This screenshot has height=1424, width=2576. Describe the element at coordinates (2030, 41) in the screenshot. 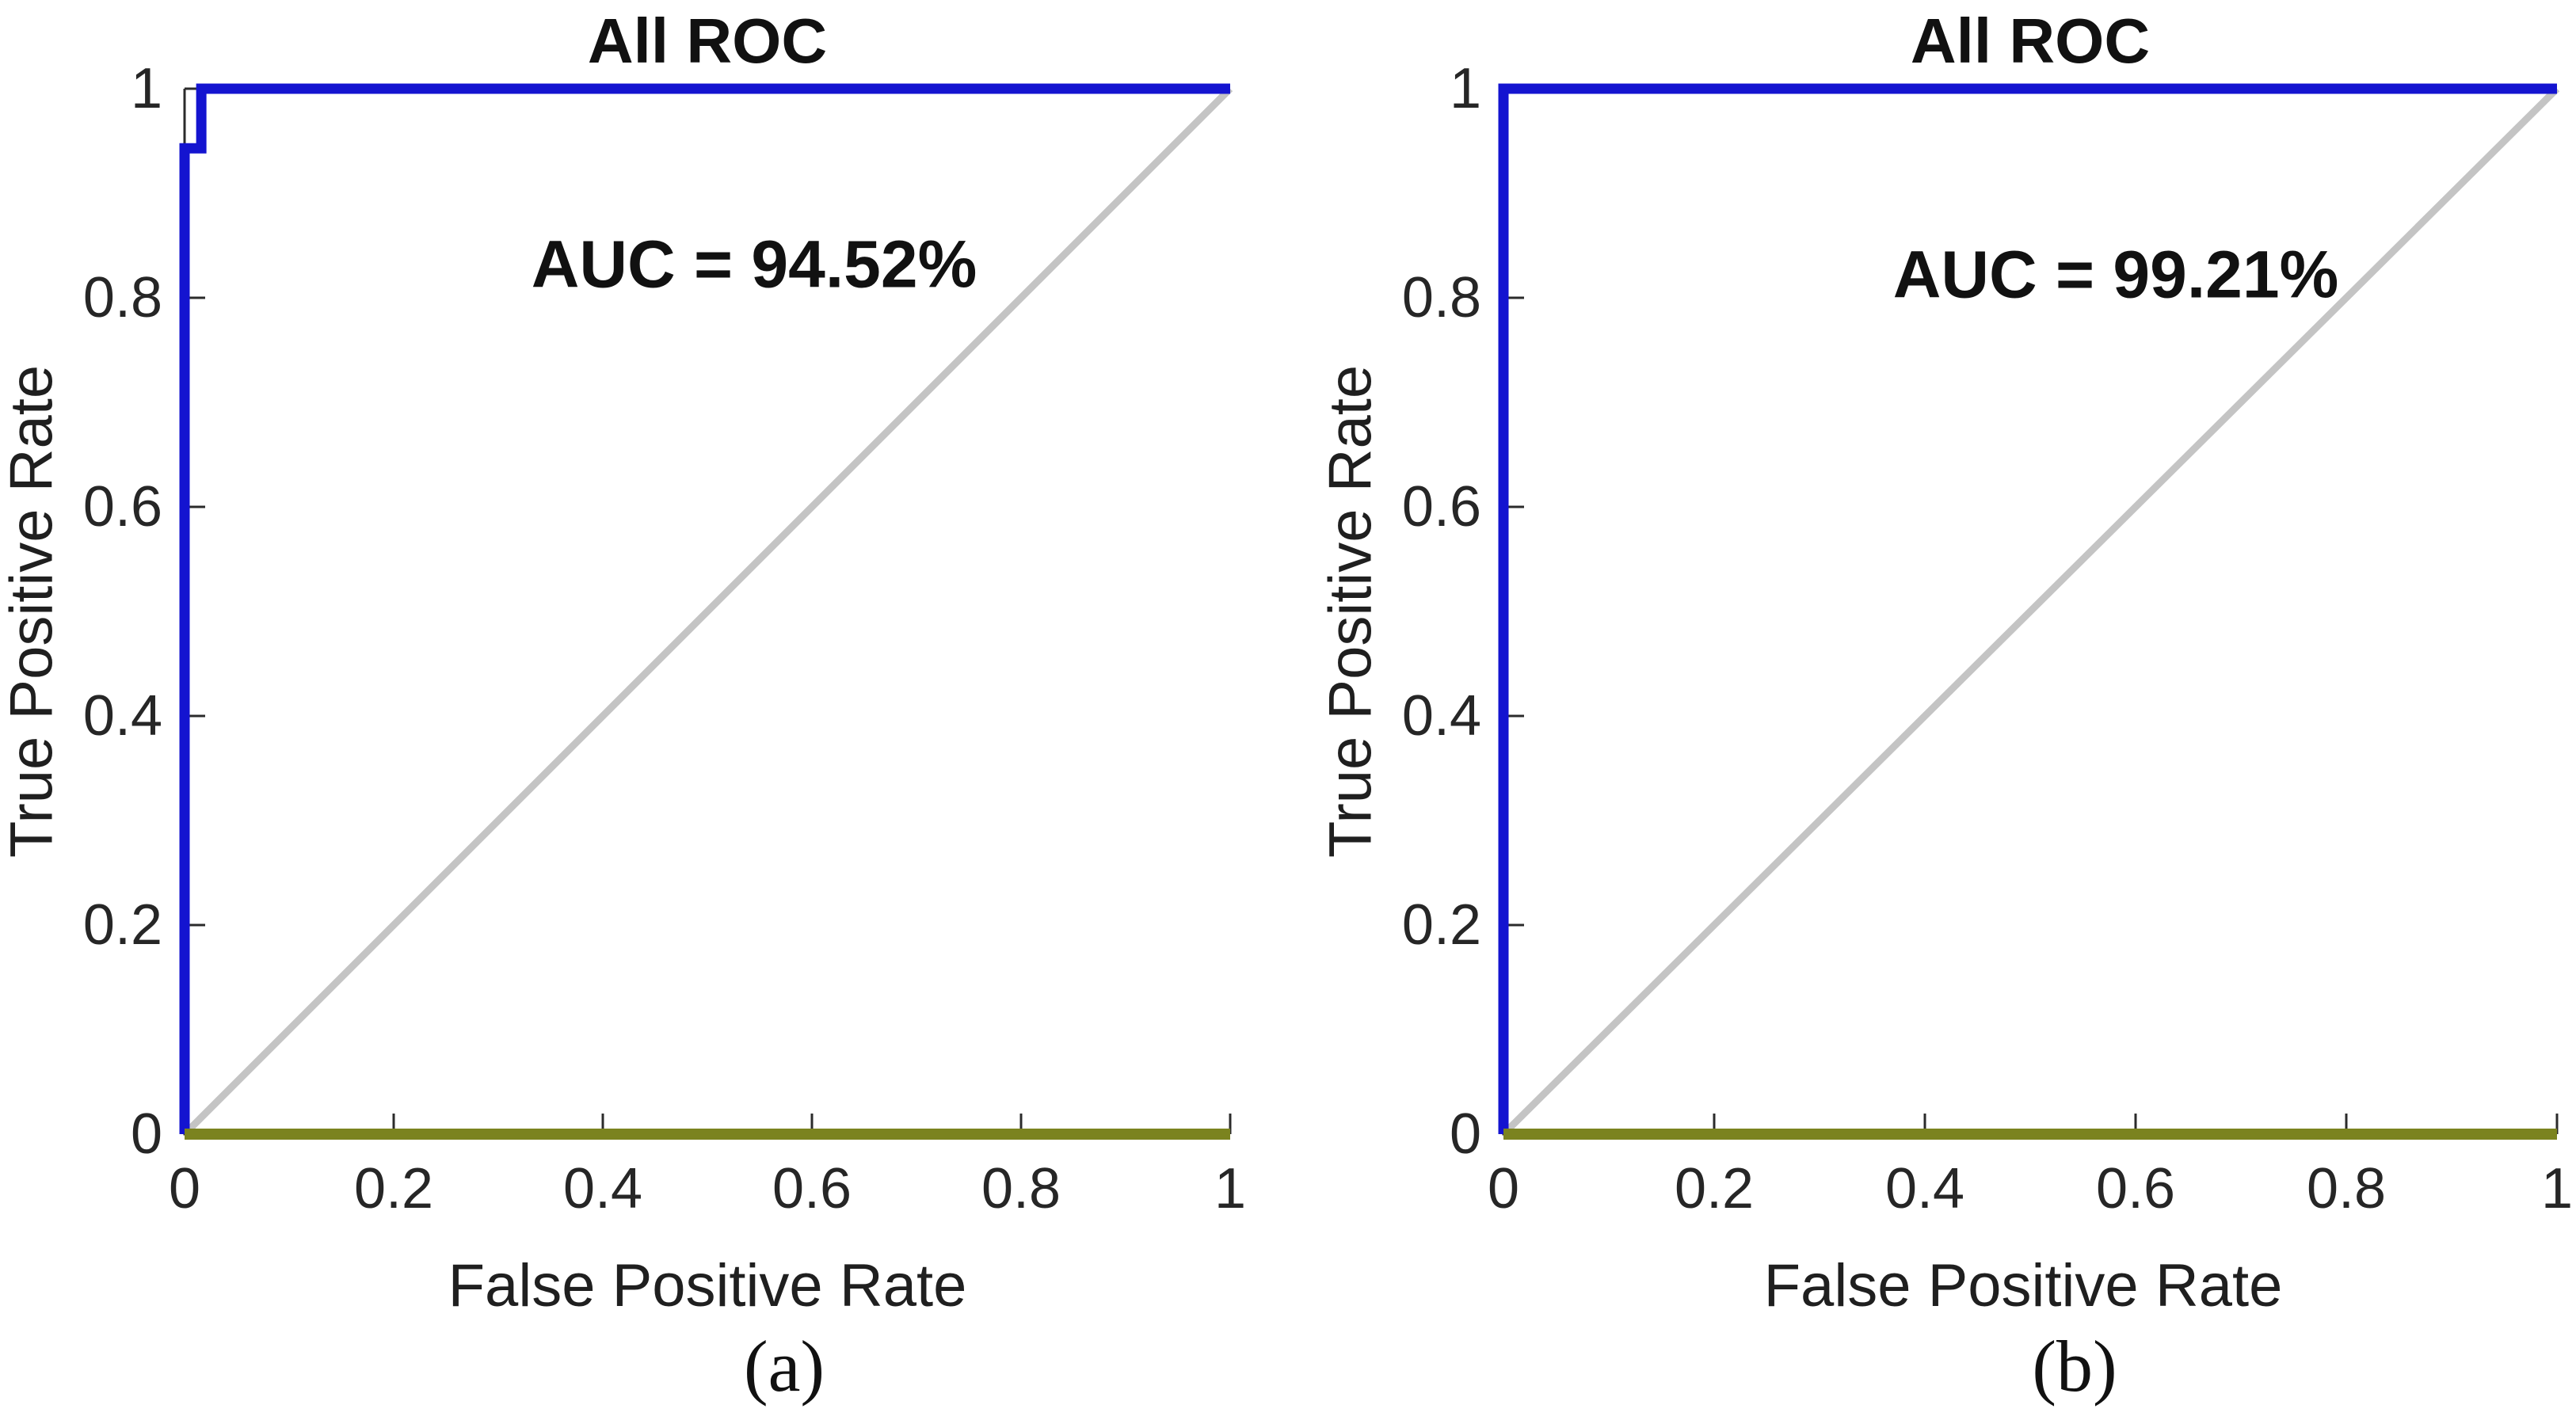

I see `plot-b-title: All ROC` at that location.